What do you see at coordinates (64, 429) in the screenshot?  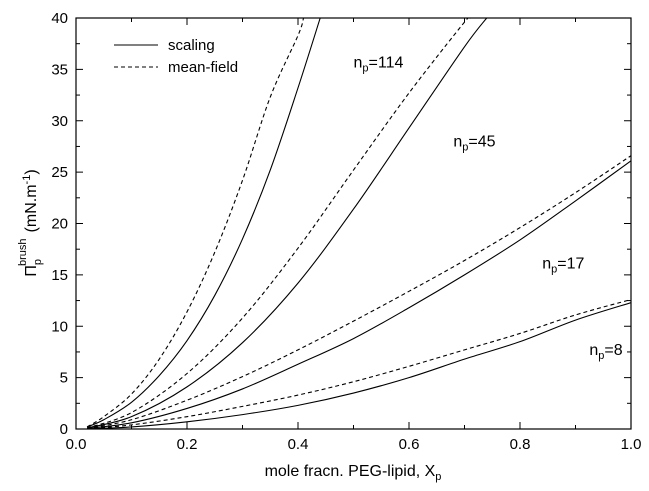 I see `y-tick-label: 0` at bounding box center [64, 429].